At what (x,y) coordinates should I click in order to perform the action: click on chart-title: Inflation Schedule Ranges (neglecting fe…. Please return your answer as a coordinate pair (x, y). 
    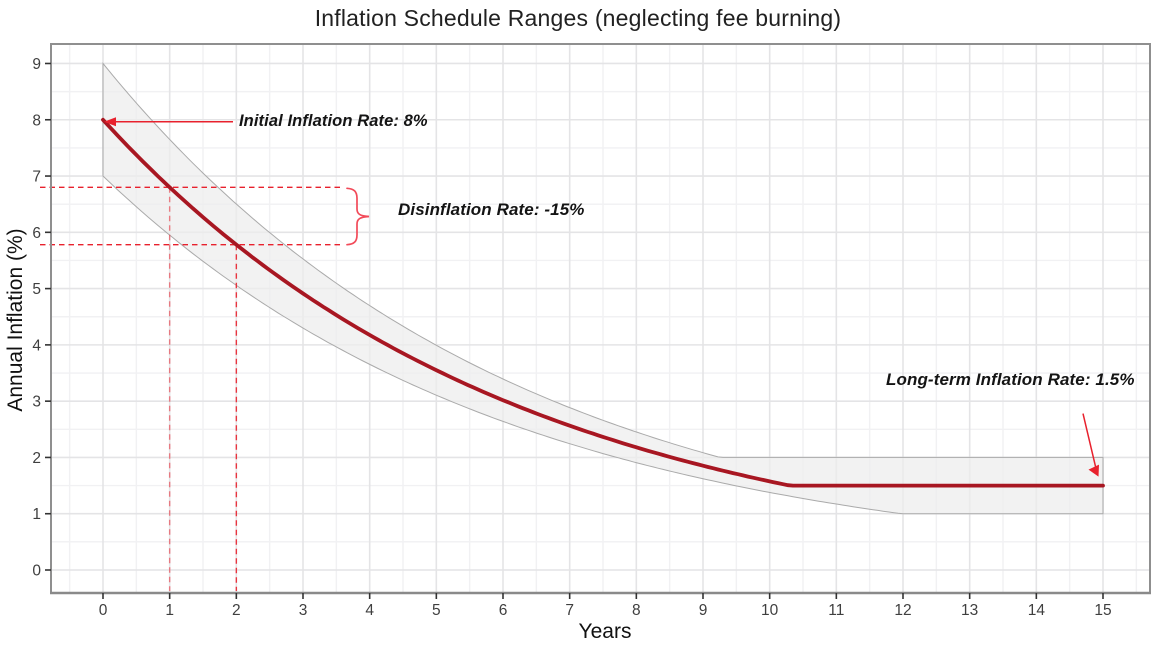
    Looking at the image, I should click on (578, 18).